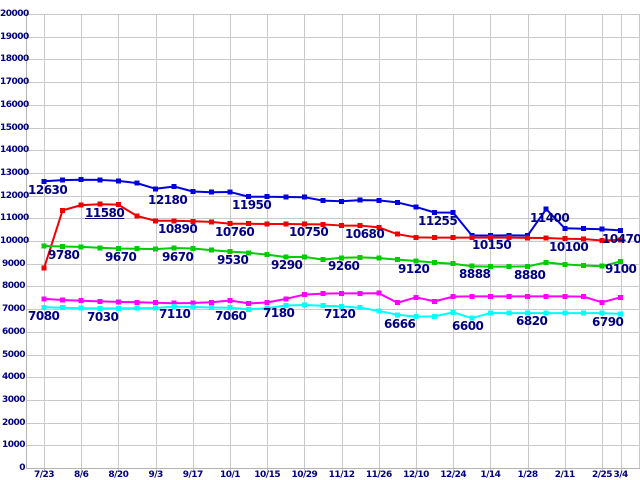  I want to click on data-label-8888: 8888, so click(475, 274).